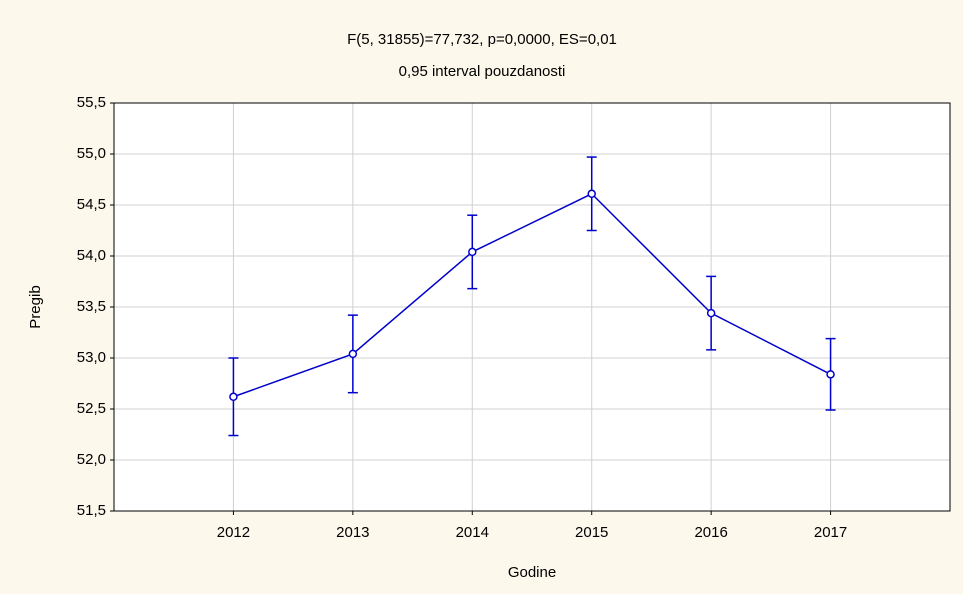  I want to click on x-tick-label: 2014, so click(472, 532).